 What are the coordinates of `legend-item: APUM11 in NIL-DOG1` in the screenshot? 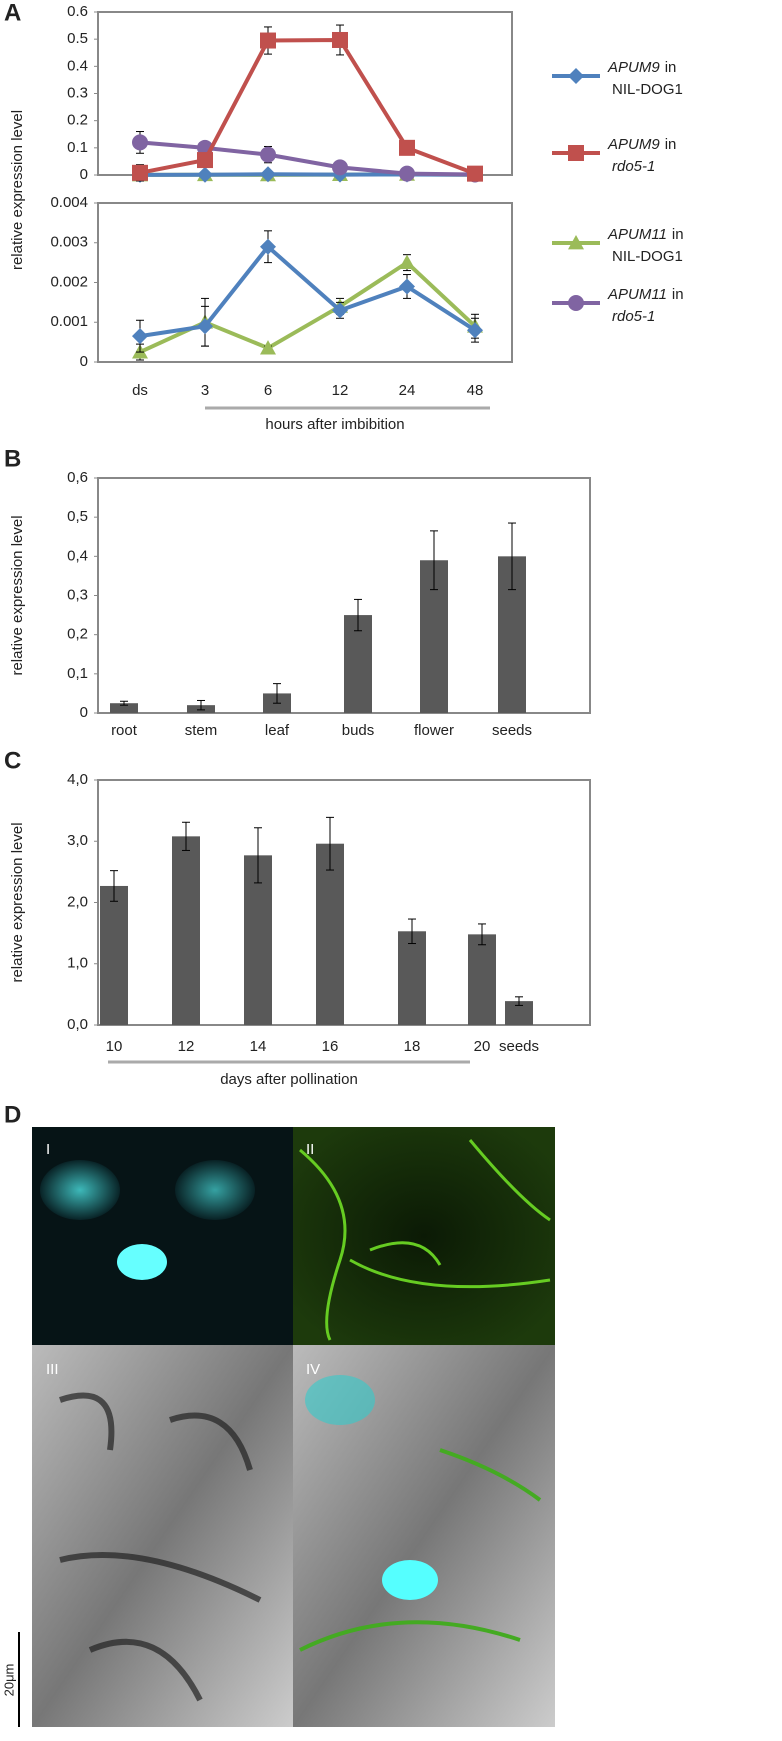 It's located at (618, 245).